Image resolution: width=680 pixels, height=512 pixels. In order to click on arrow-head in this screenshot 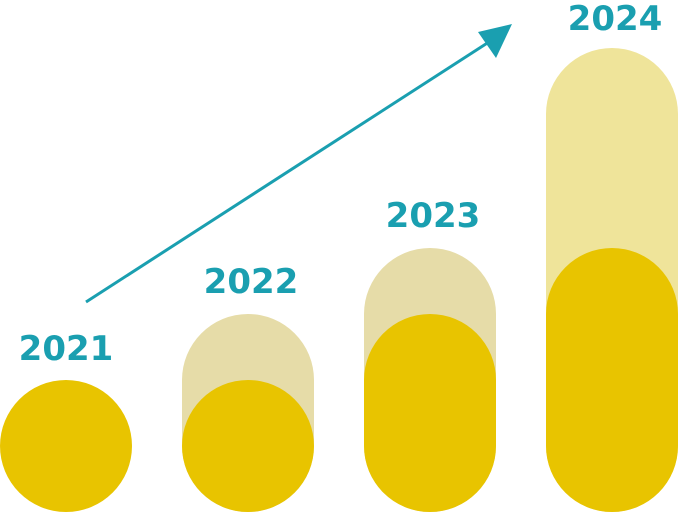, I will do `click(495, 41)`.